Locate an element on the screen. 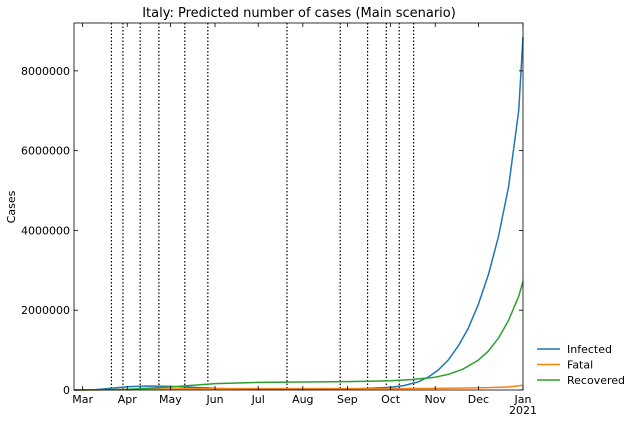  legend-label-infected: Infected is located at coordinates (589, 349).